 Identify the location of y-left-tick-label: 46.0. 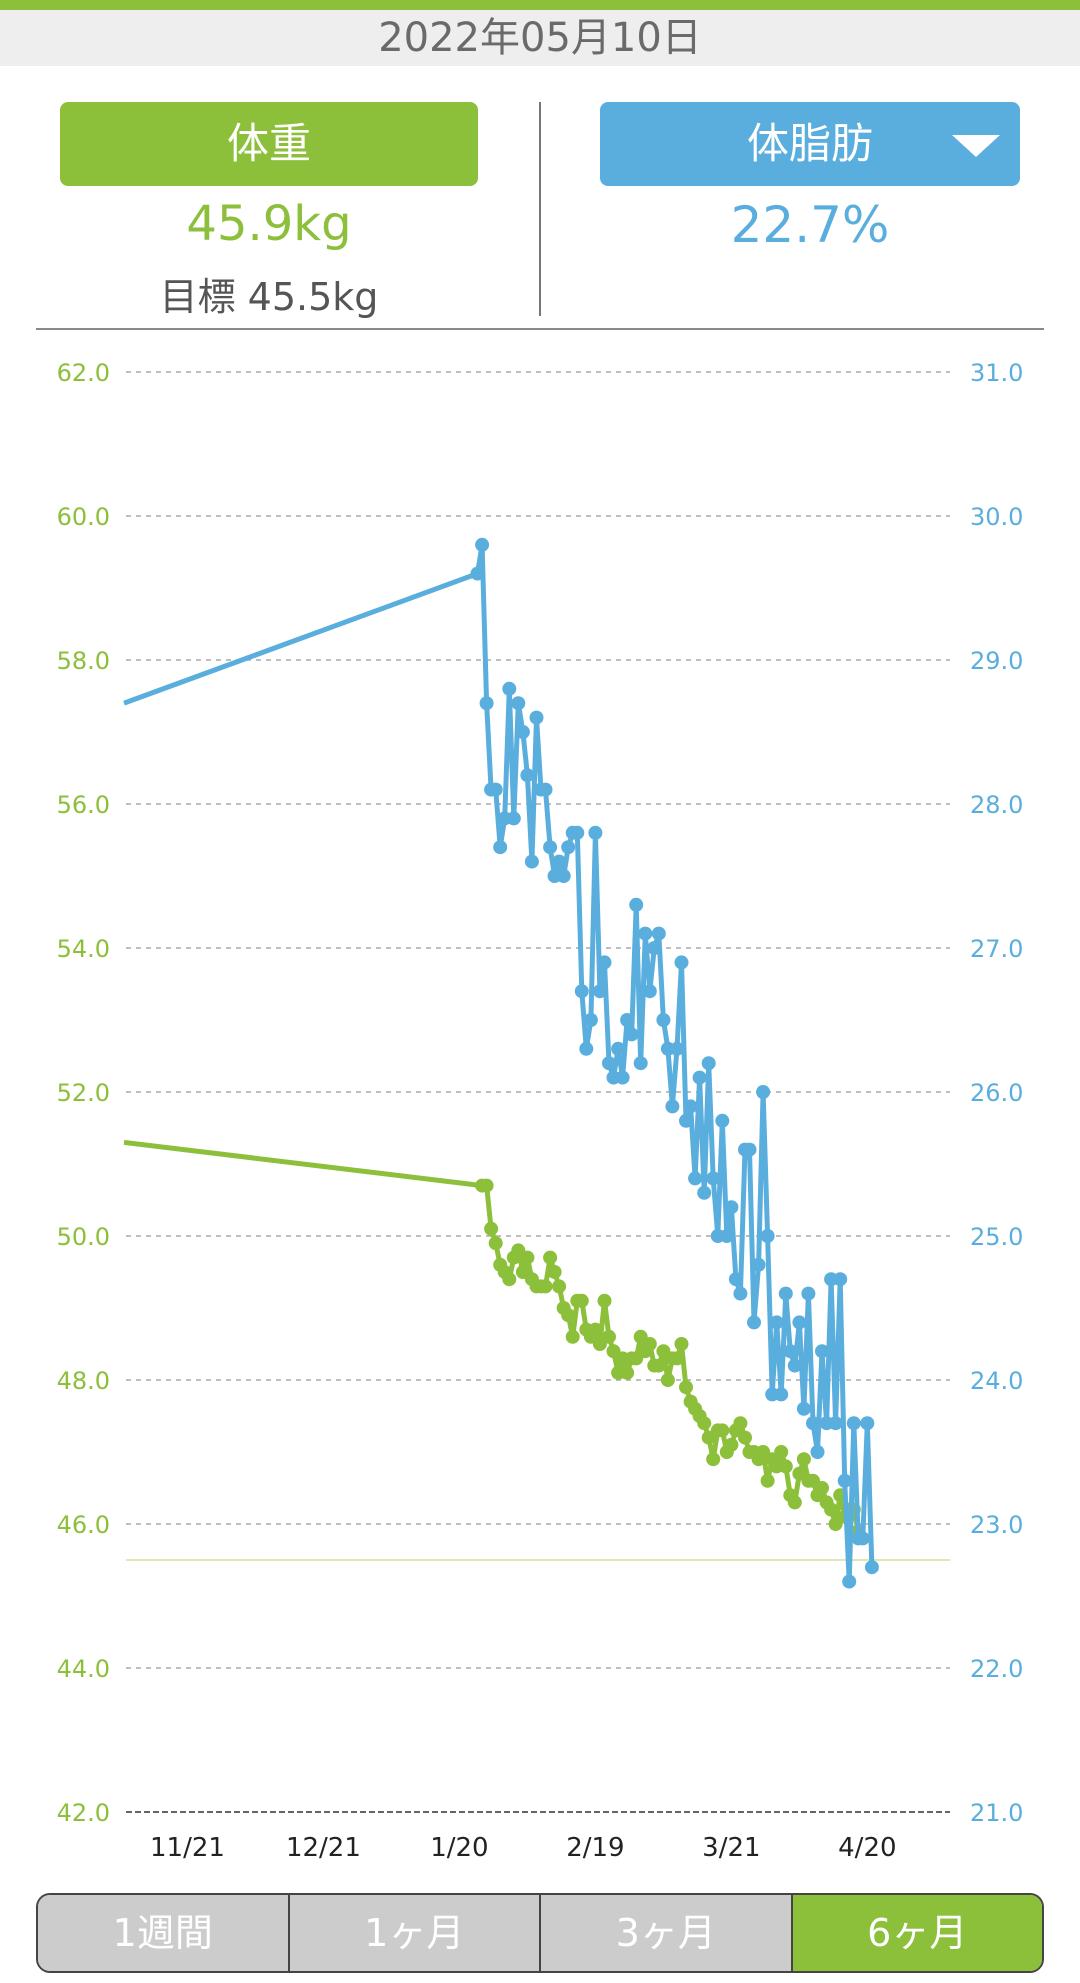
(83, 1525).